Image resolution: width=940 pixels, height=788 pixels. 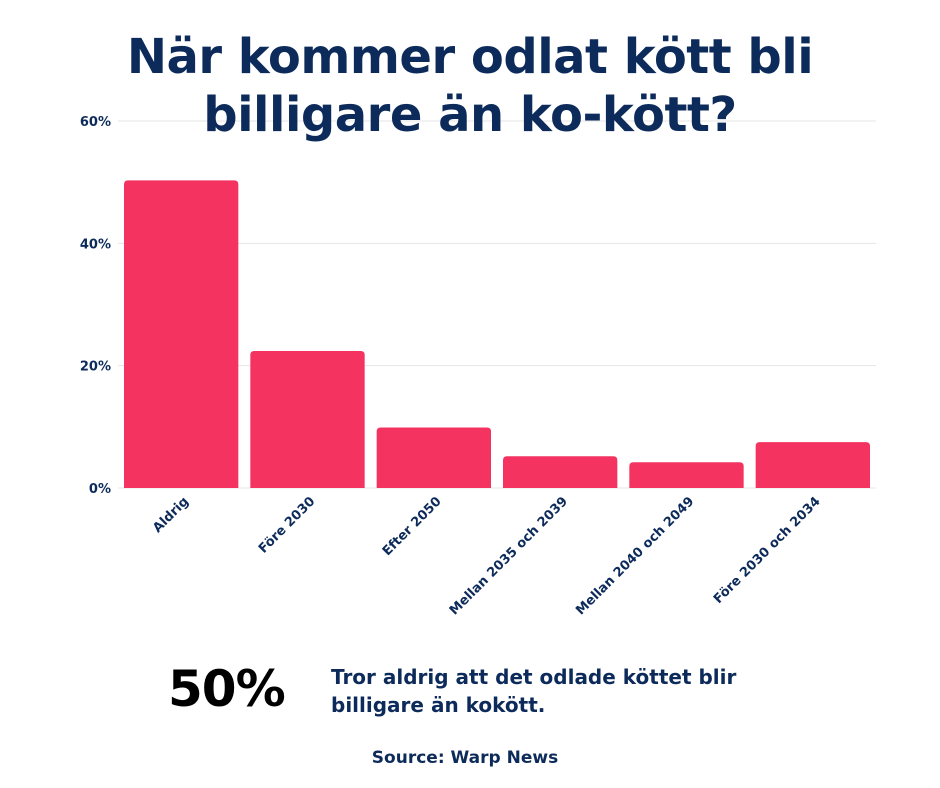 What do you see at coordinates (95, 122) in the screenshot?
I see `y-tick-label: 60%` at bounding box center [95, 122].